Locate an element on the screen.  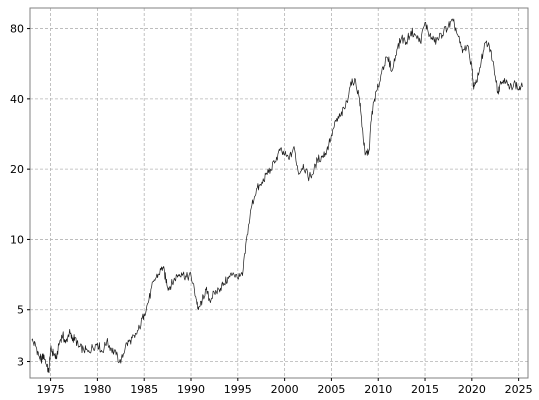
x-tick-label: 1990 is located at coordinates (191, 389).